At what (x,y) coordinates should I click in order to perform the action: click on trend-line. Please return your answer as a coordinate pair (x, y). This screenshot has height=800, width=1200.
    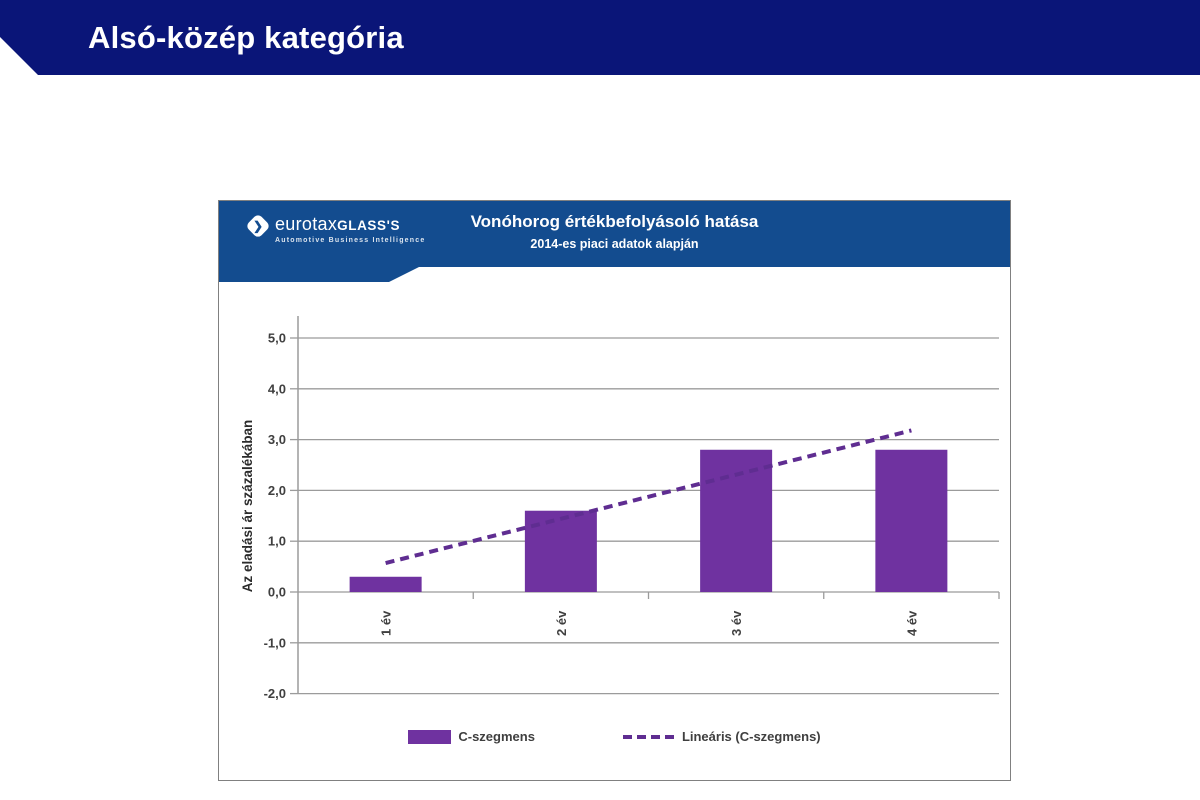
    Looking at the image, I should click on (648, 496).